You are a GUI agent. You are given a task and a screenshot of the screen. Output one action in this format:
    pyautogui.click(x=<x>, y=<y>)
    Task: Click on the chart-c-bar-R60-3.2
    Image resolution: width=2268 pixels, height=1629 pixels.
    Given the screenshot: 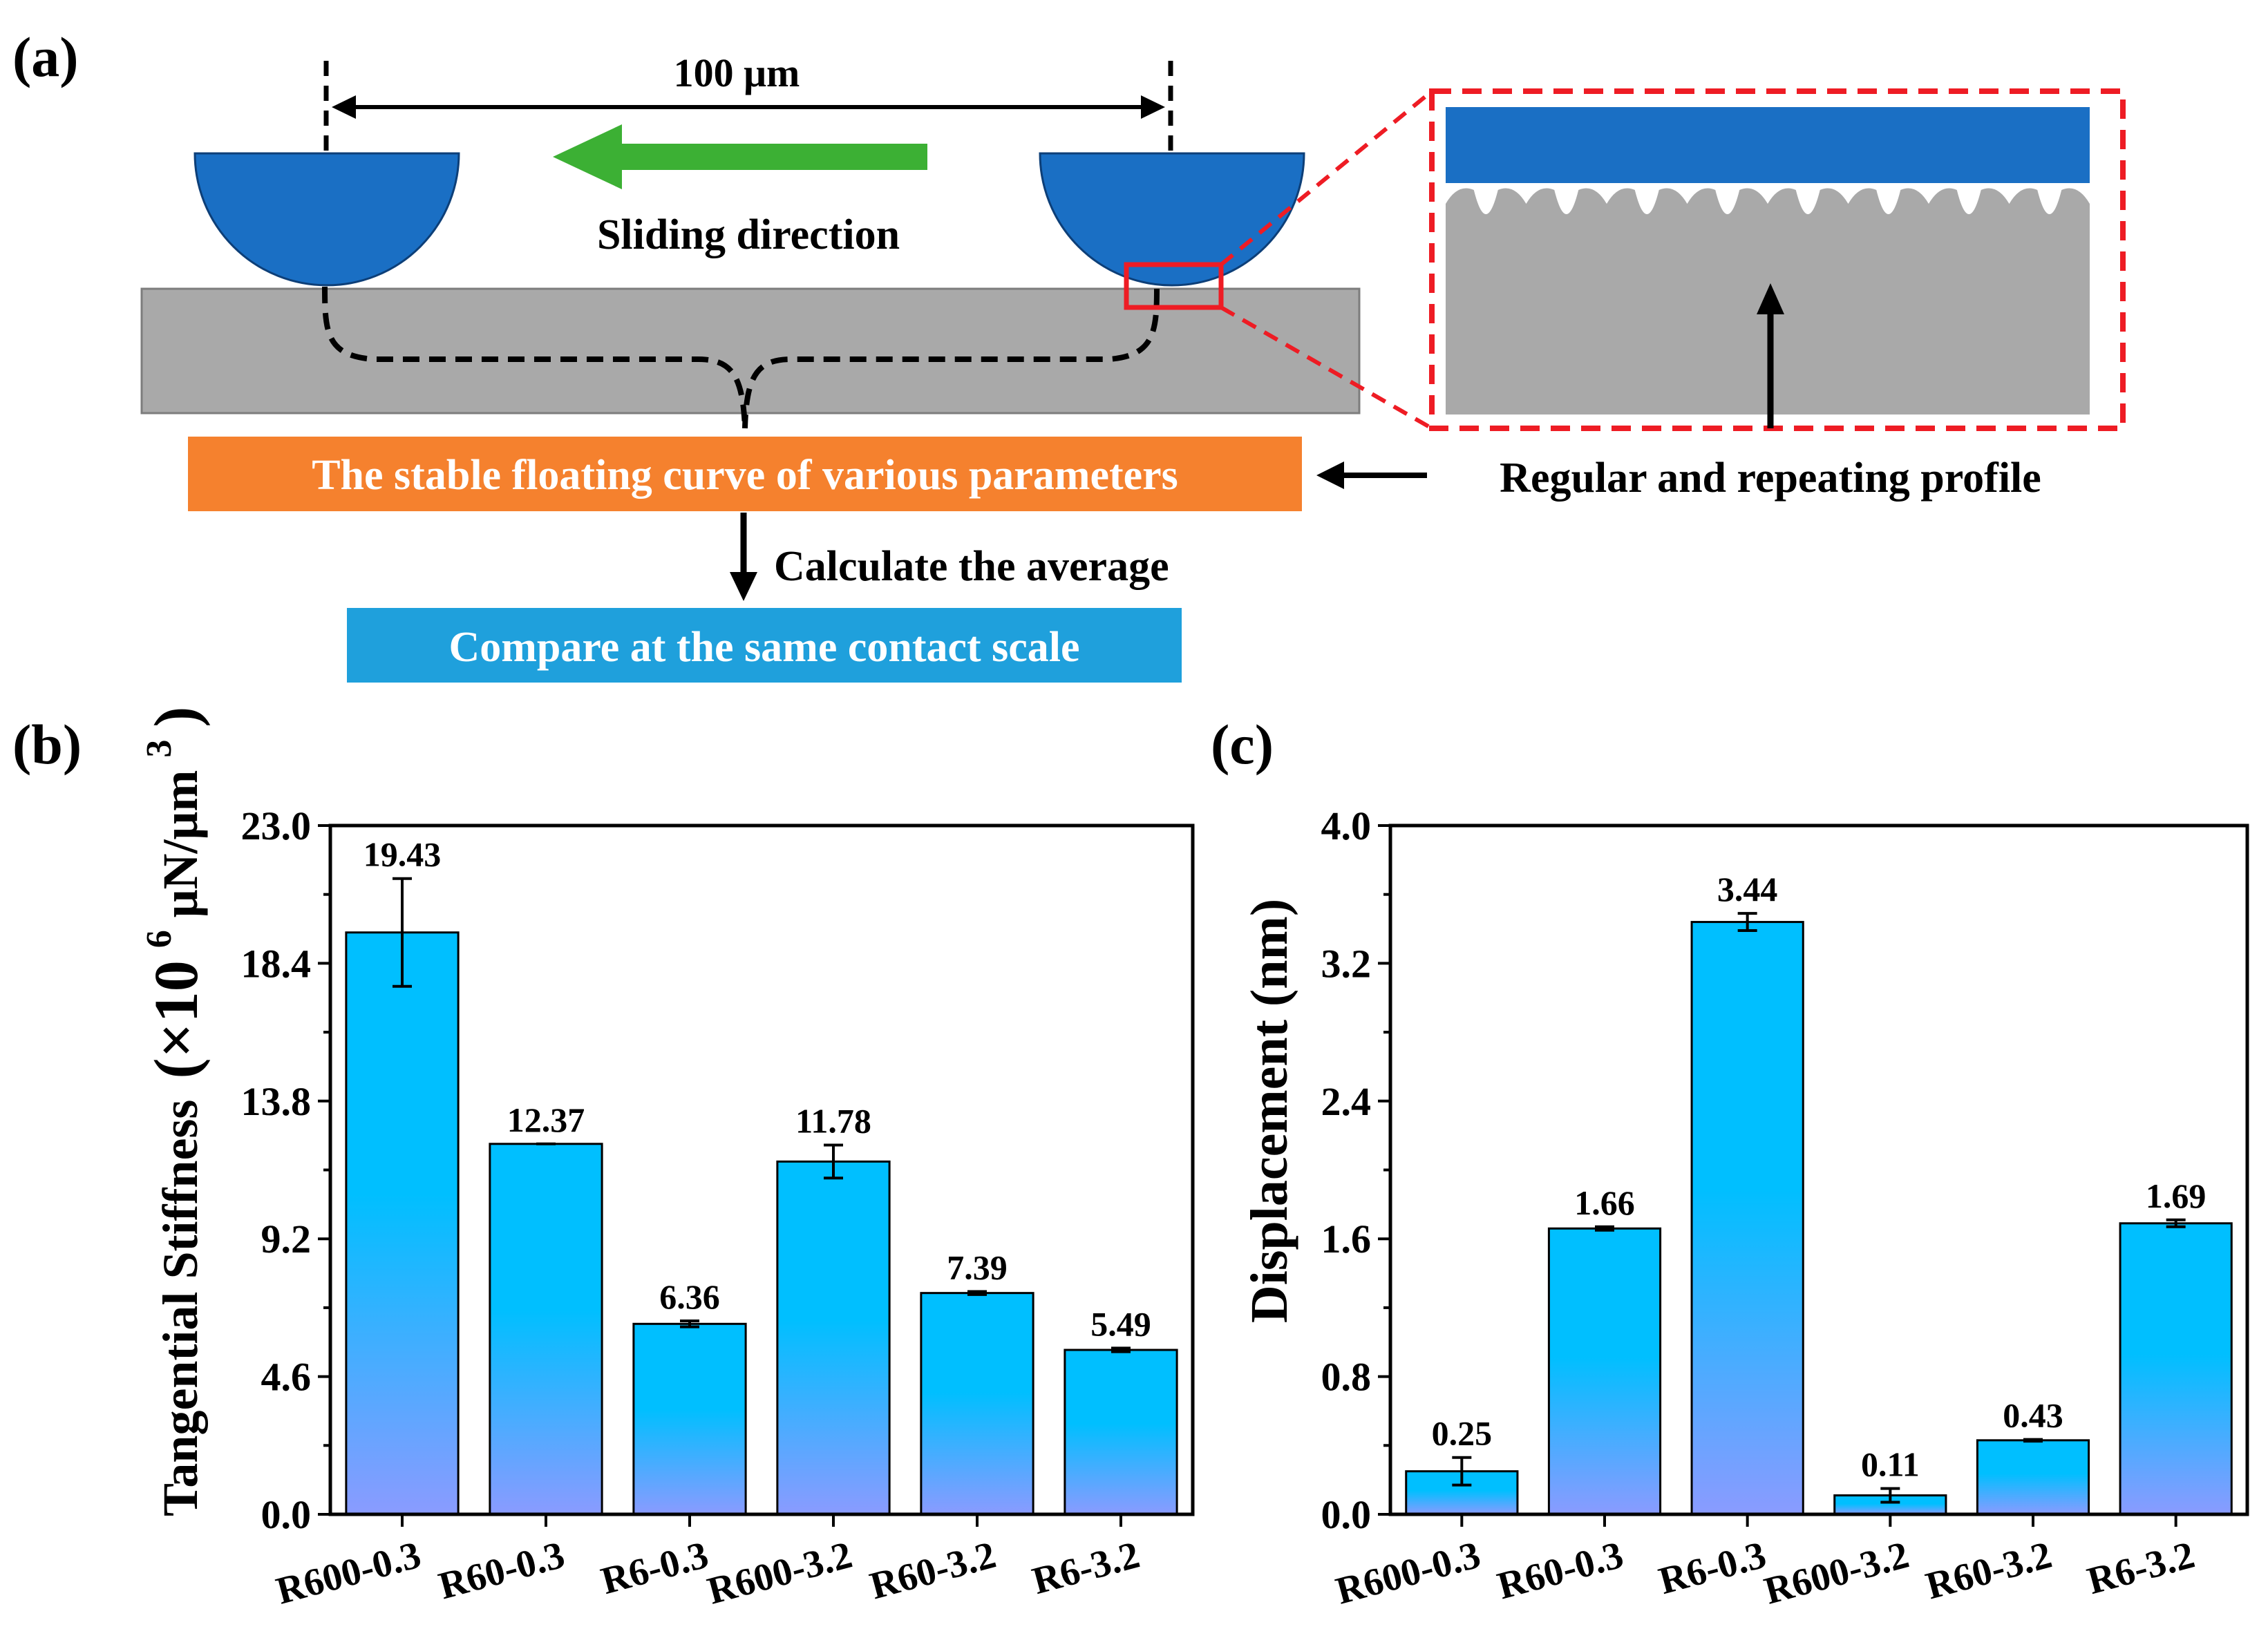 What is the action you would take?
    pyautogui.click(x=2033, y=1477)
    